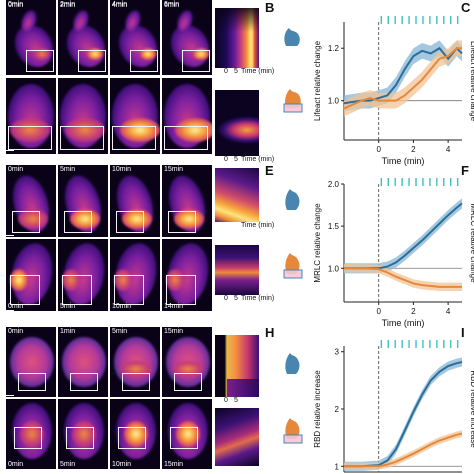 This screenshot has width=474, height=474. Describe the element at coordinates (226, 298) in the screenshot. I see `k4-tick-0: 0` at that location.